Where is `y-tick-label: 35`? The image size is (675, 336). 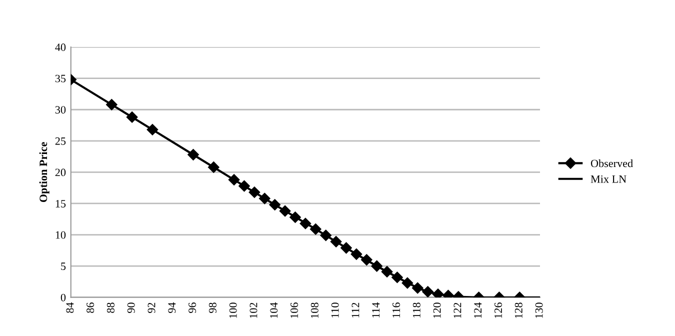
y-tick-label: 35 is located at coordinates (60, 78).